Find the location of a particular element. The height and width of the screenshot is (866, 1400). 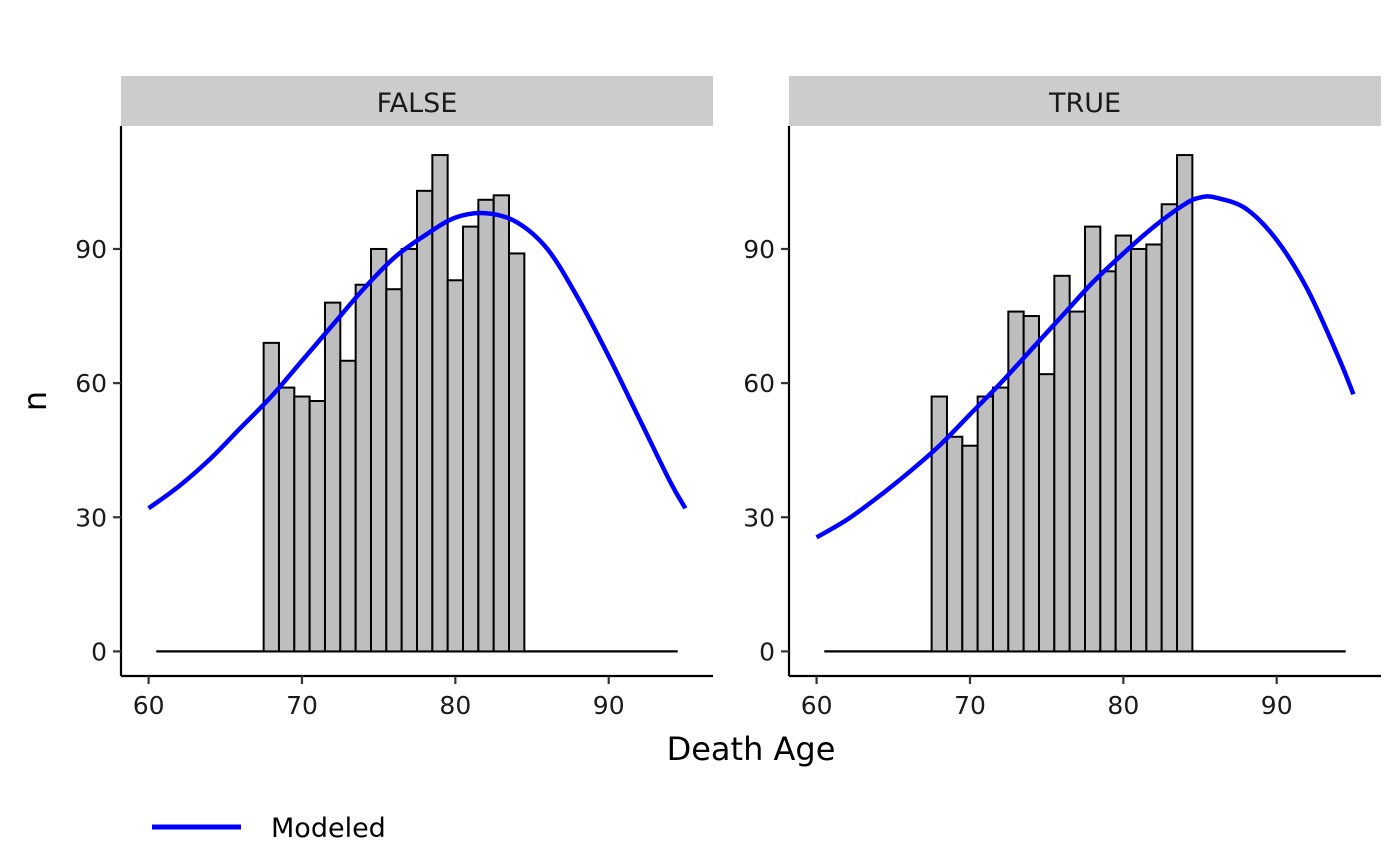

x-axis-title: Death Age is located at coordinates (751, 749).